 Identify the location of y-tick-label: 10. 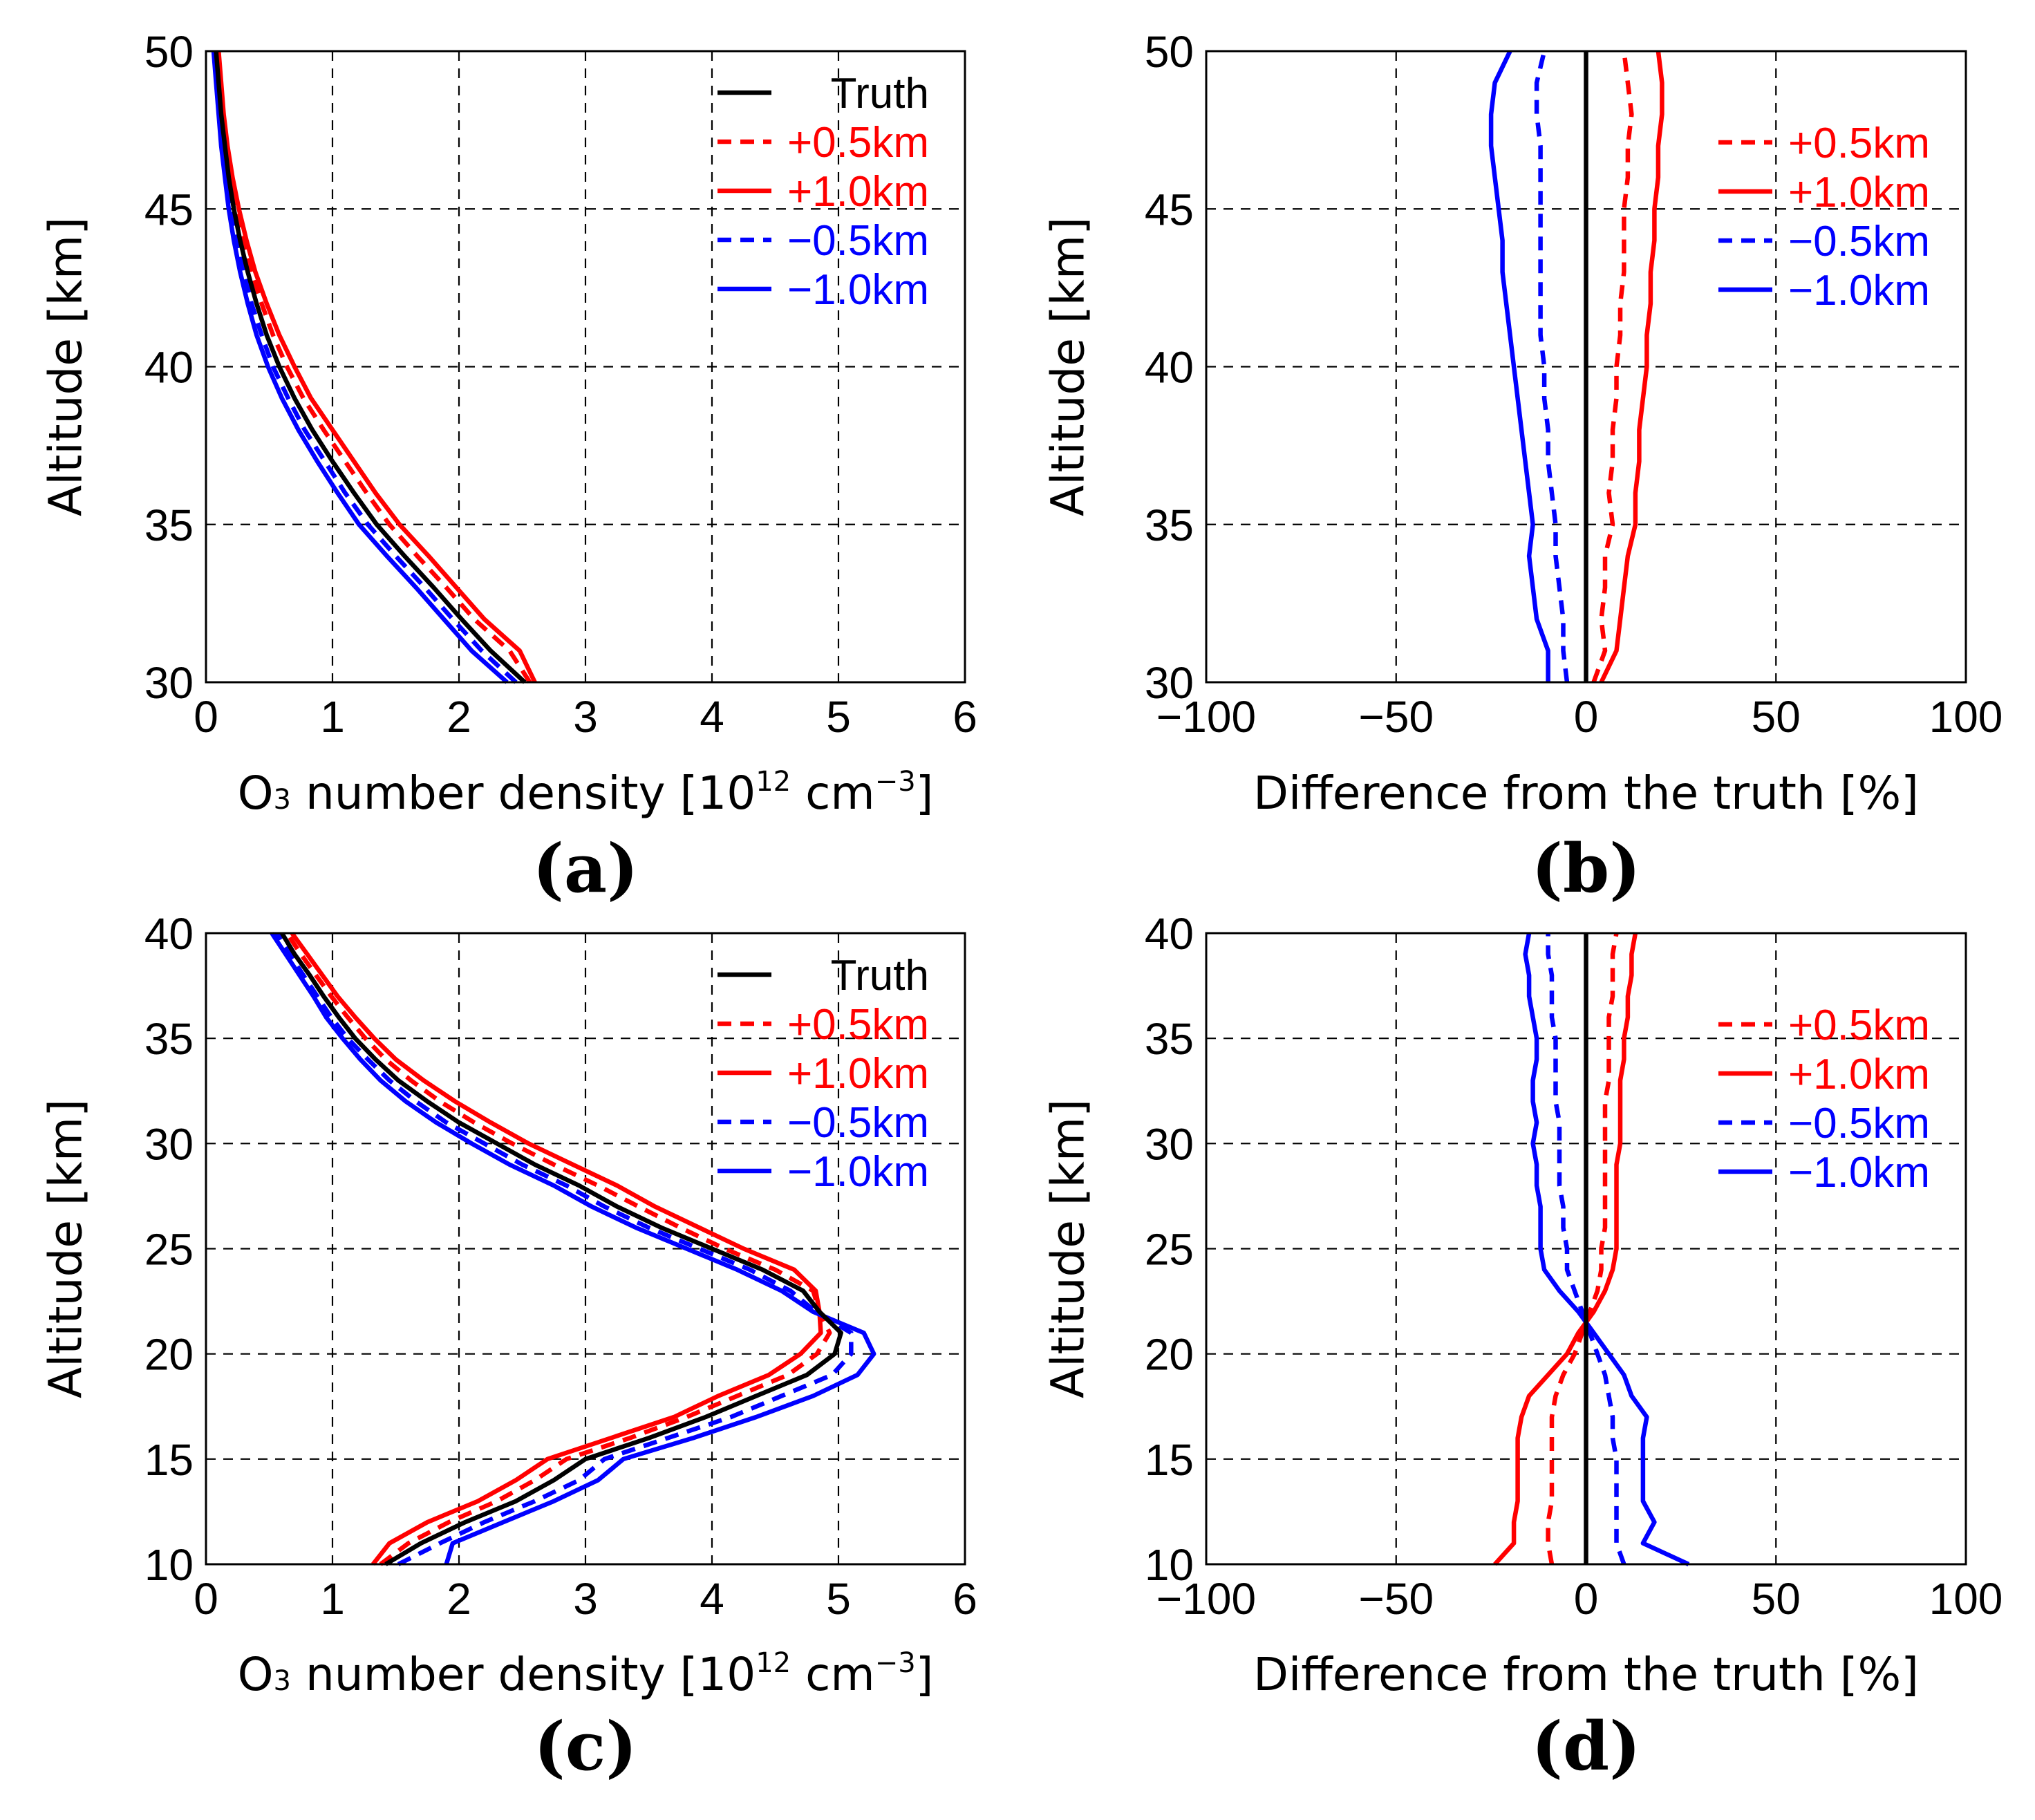
(1169, 1565).